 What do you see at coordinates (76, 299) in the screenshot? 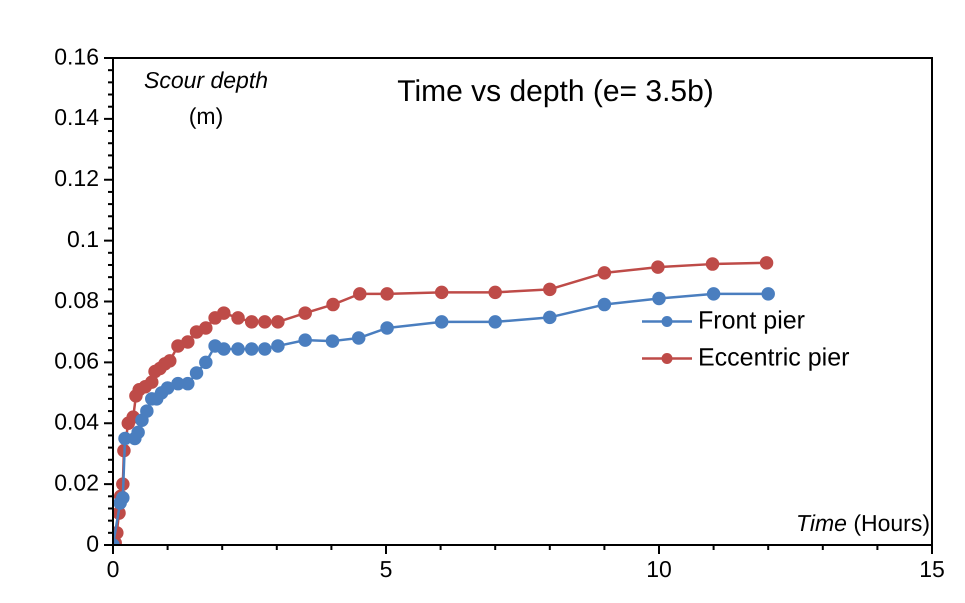
I see `y-tick-label: 0.08` at bounding box center [76, 299].